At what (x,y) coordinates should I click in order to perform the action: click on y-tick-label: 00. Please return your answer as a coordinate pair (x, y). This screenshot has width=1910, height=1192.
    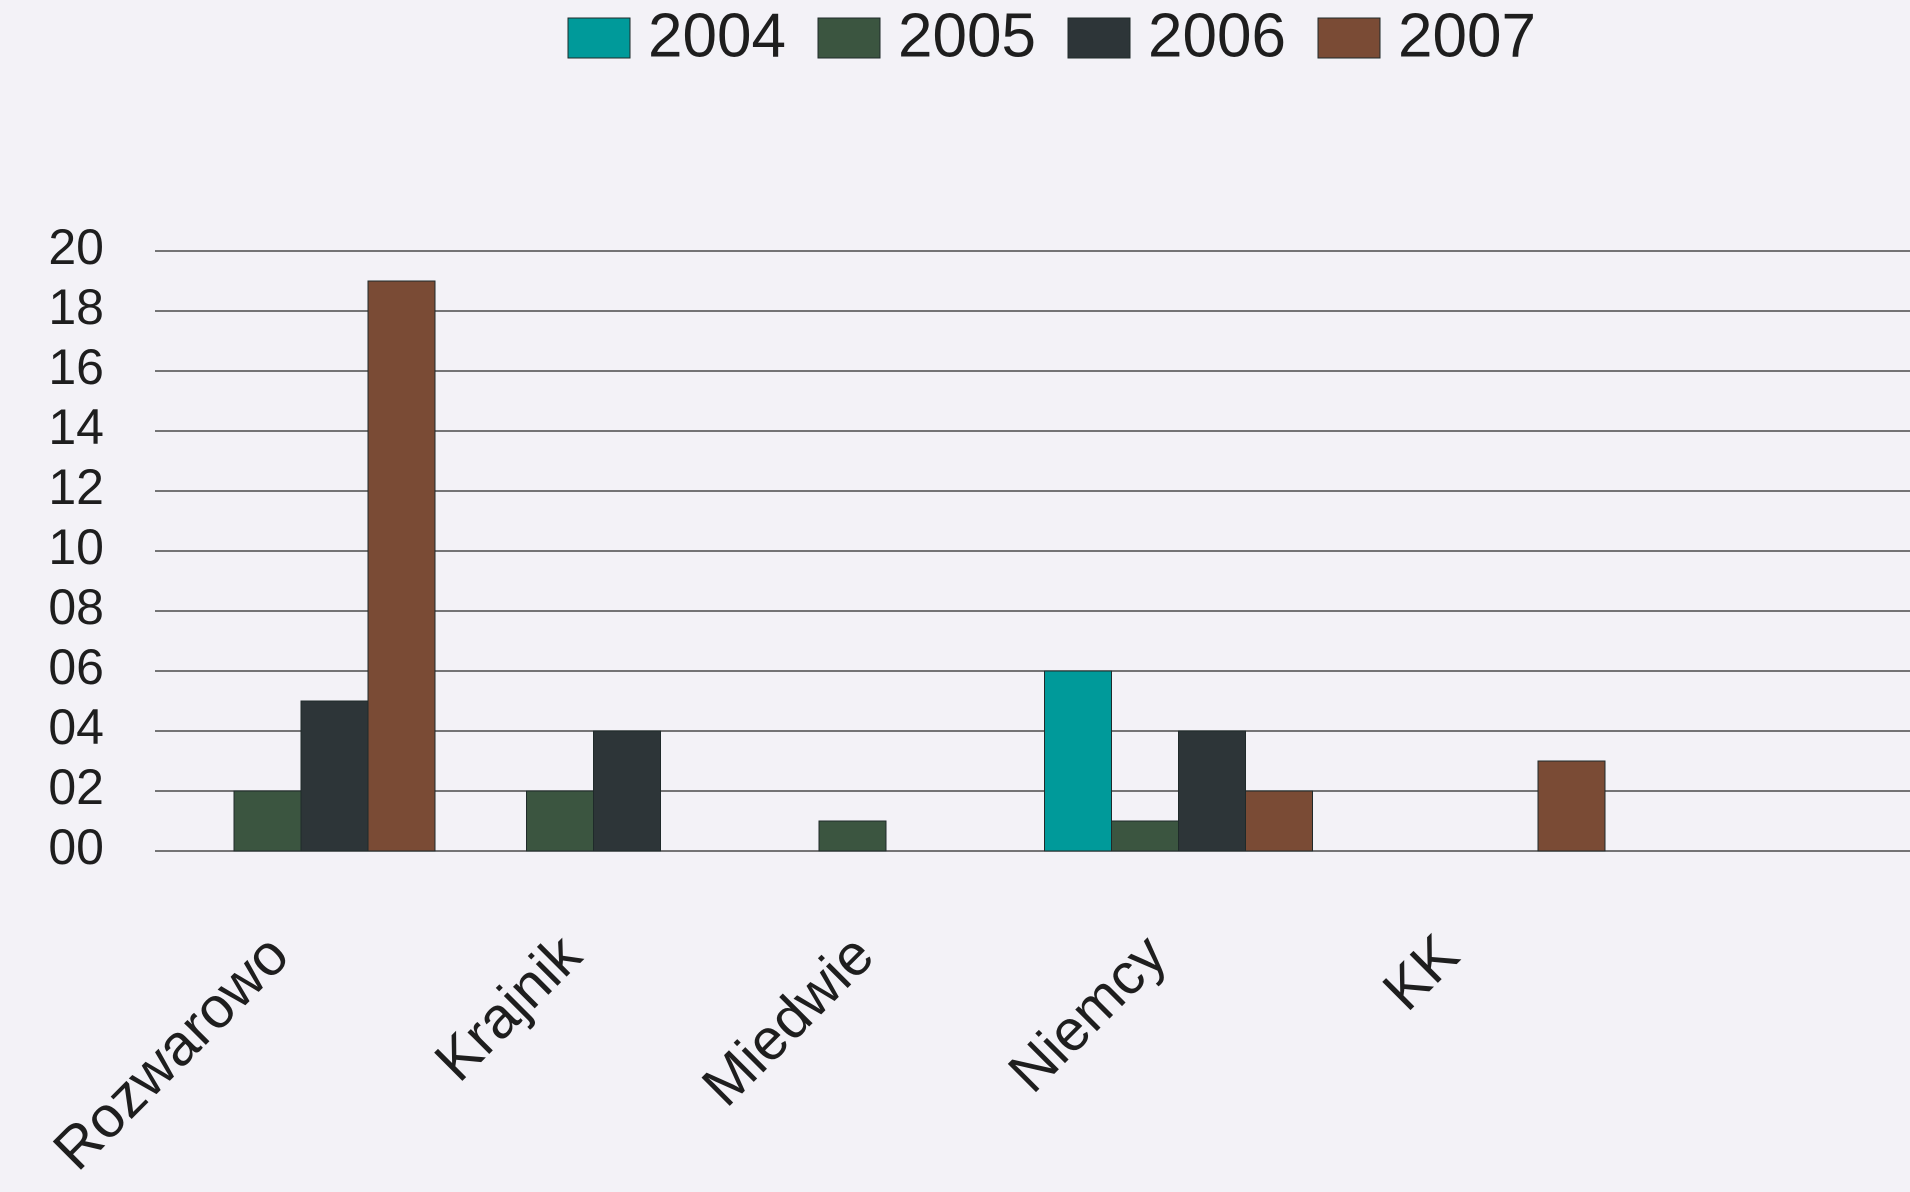
    Looking at the image, I should click on (76, 847).